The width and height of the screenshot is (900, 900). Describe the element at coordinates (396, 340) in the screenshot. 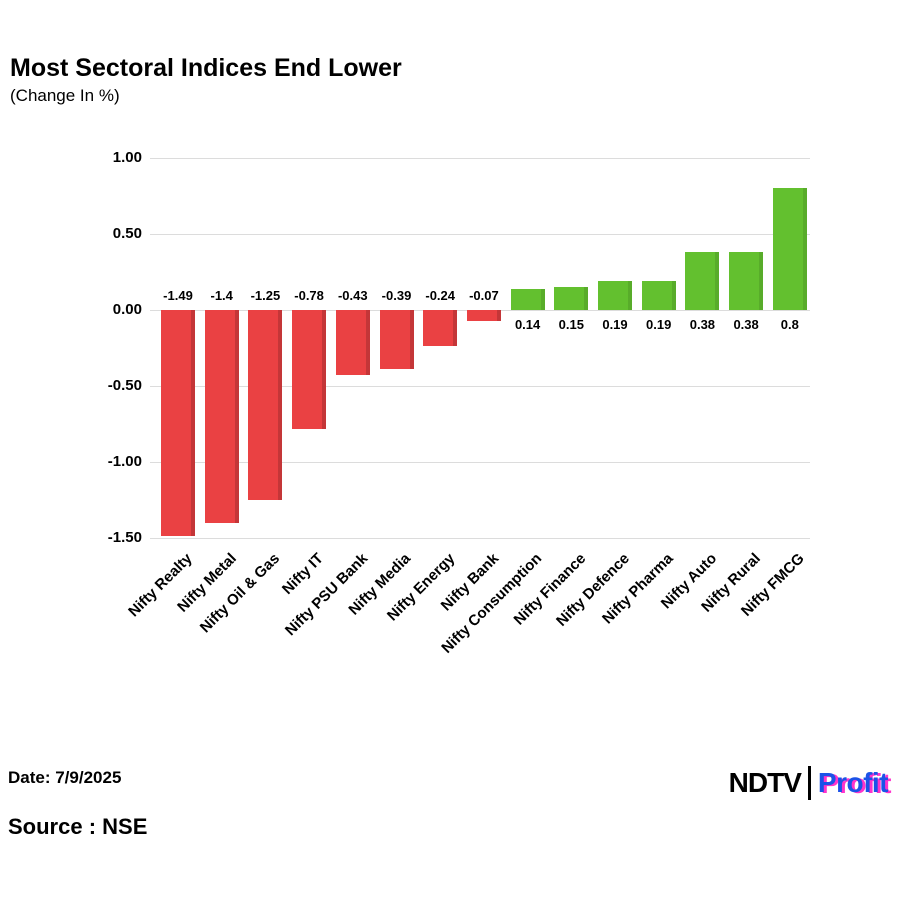

I see `bar-nifty-media` at that location.